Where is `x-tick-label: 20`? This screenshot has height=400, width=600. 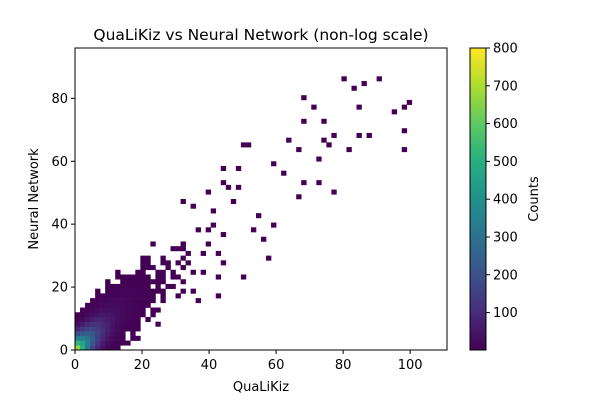 x-tick-label: 20 is located at coordinates (142, 365).